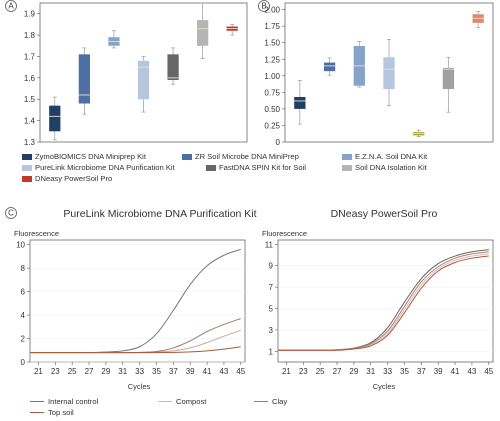 The height and width of the screenshot is (421, 500). I want to click on panel-a-boxes, so click(143, 71).